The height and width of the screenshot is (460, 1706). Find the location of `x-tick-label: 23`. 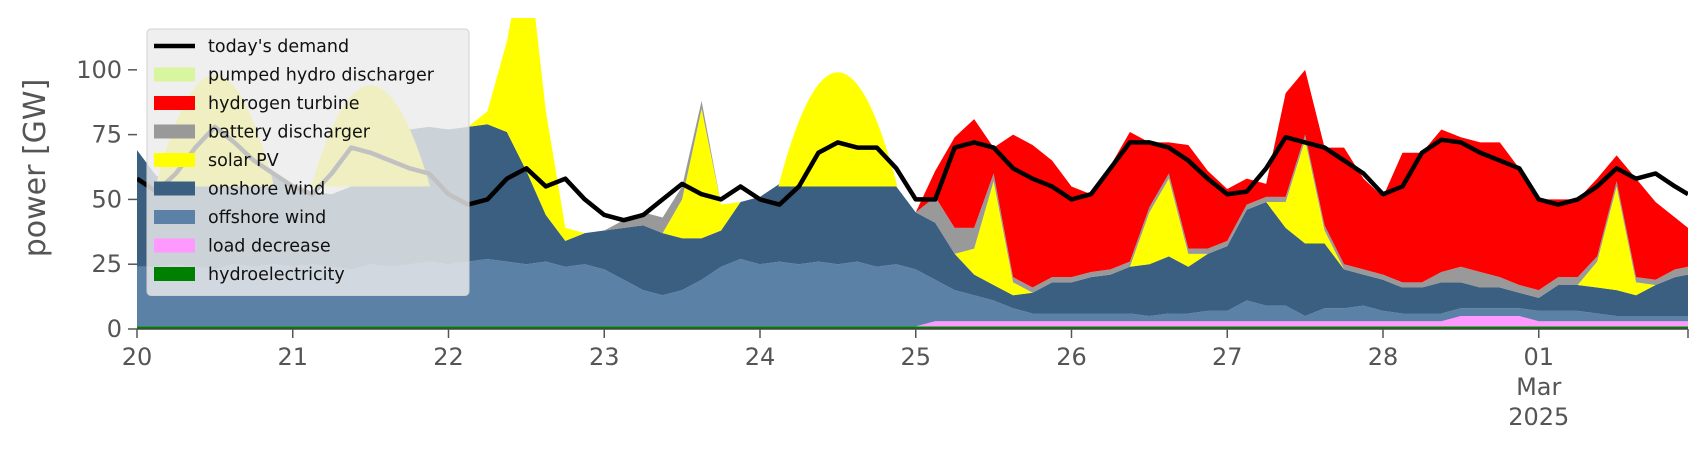

x-tick-label: 23 is located at coordinates (604, 357).